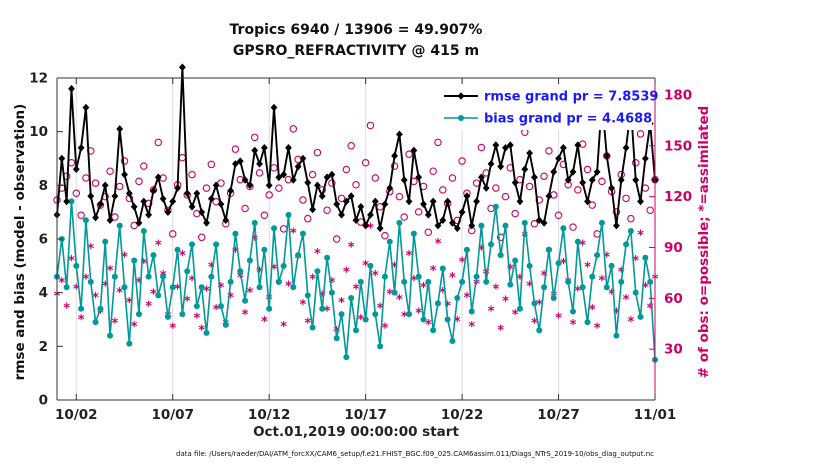  I want to click on svg-text: bias grand pr = 4.4688, so click(568, 119).